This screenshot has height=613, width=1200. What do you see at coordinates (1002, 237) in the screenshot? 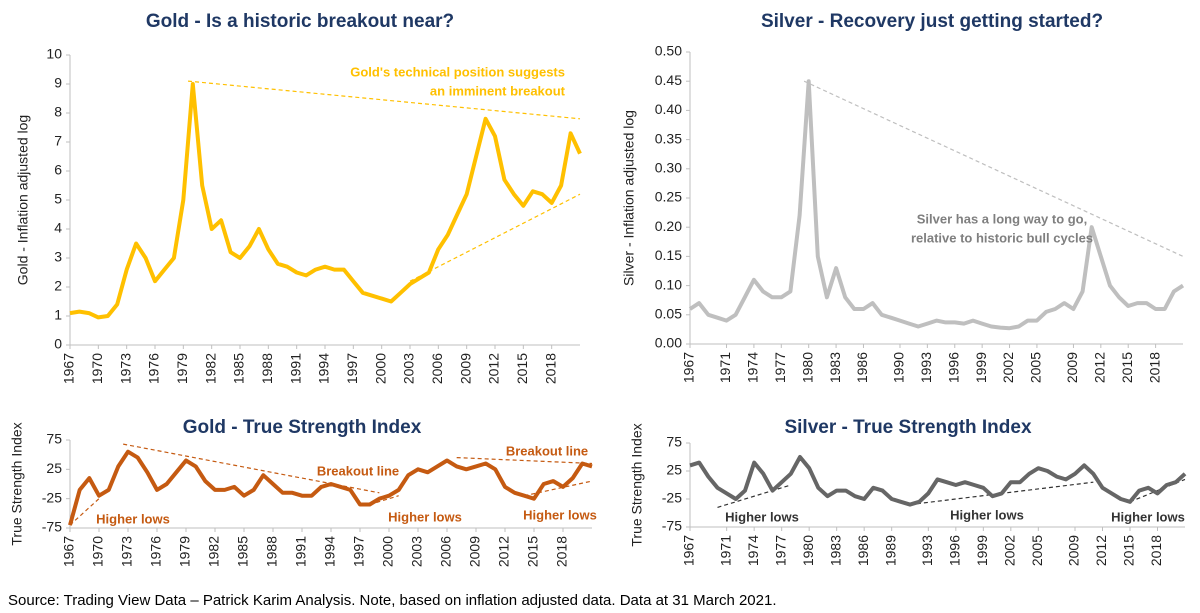
I see `annotation: relative to historic bull cycles` at bounding box center [1002, 237].